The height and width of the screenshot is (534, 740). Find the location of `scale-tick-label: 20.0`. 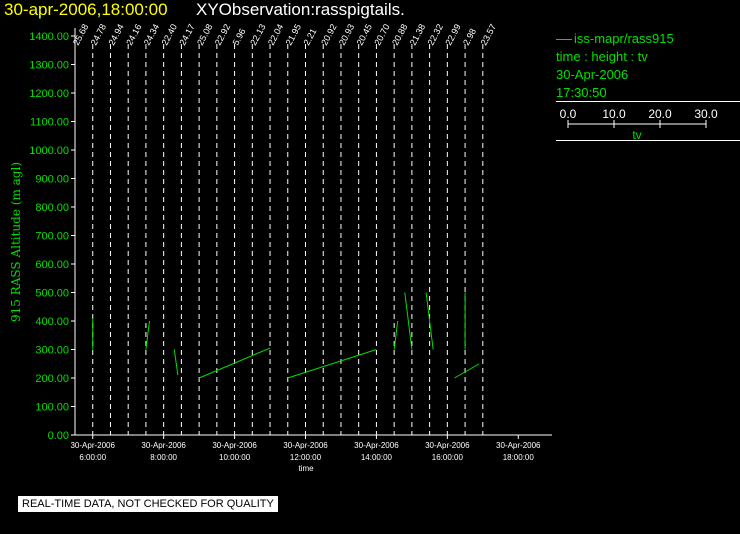

scale-tick-label: 20.0 is located at coordinates (660, 114).